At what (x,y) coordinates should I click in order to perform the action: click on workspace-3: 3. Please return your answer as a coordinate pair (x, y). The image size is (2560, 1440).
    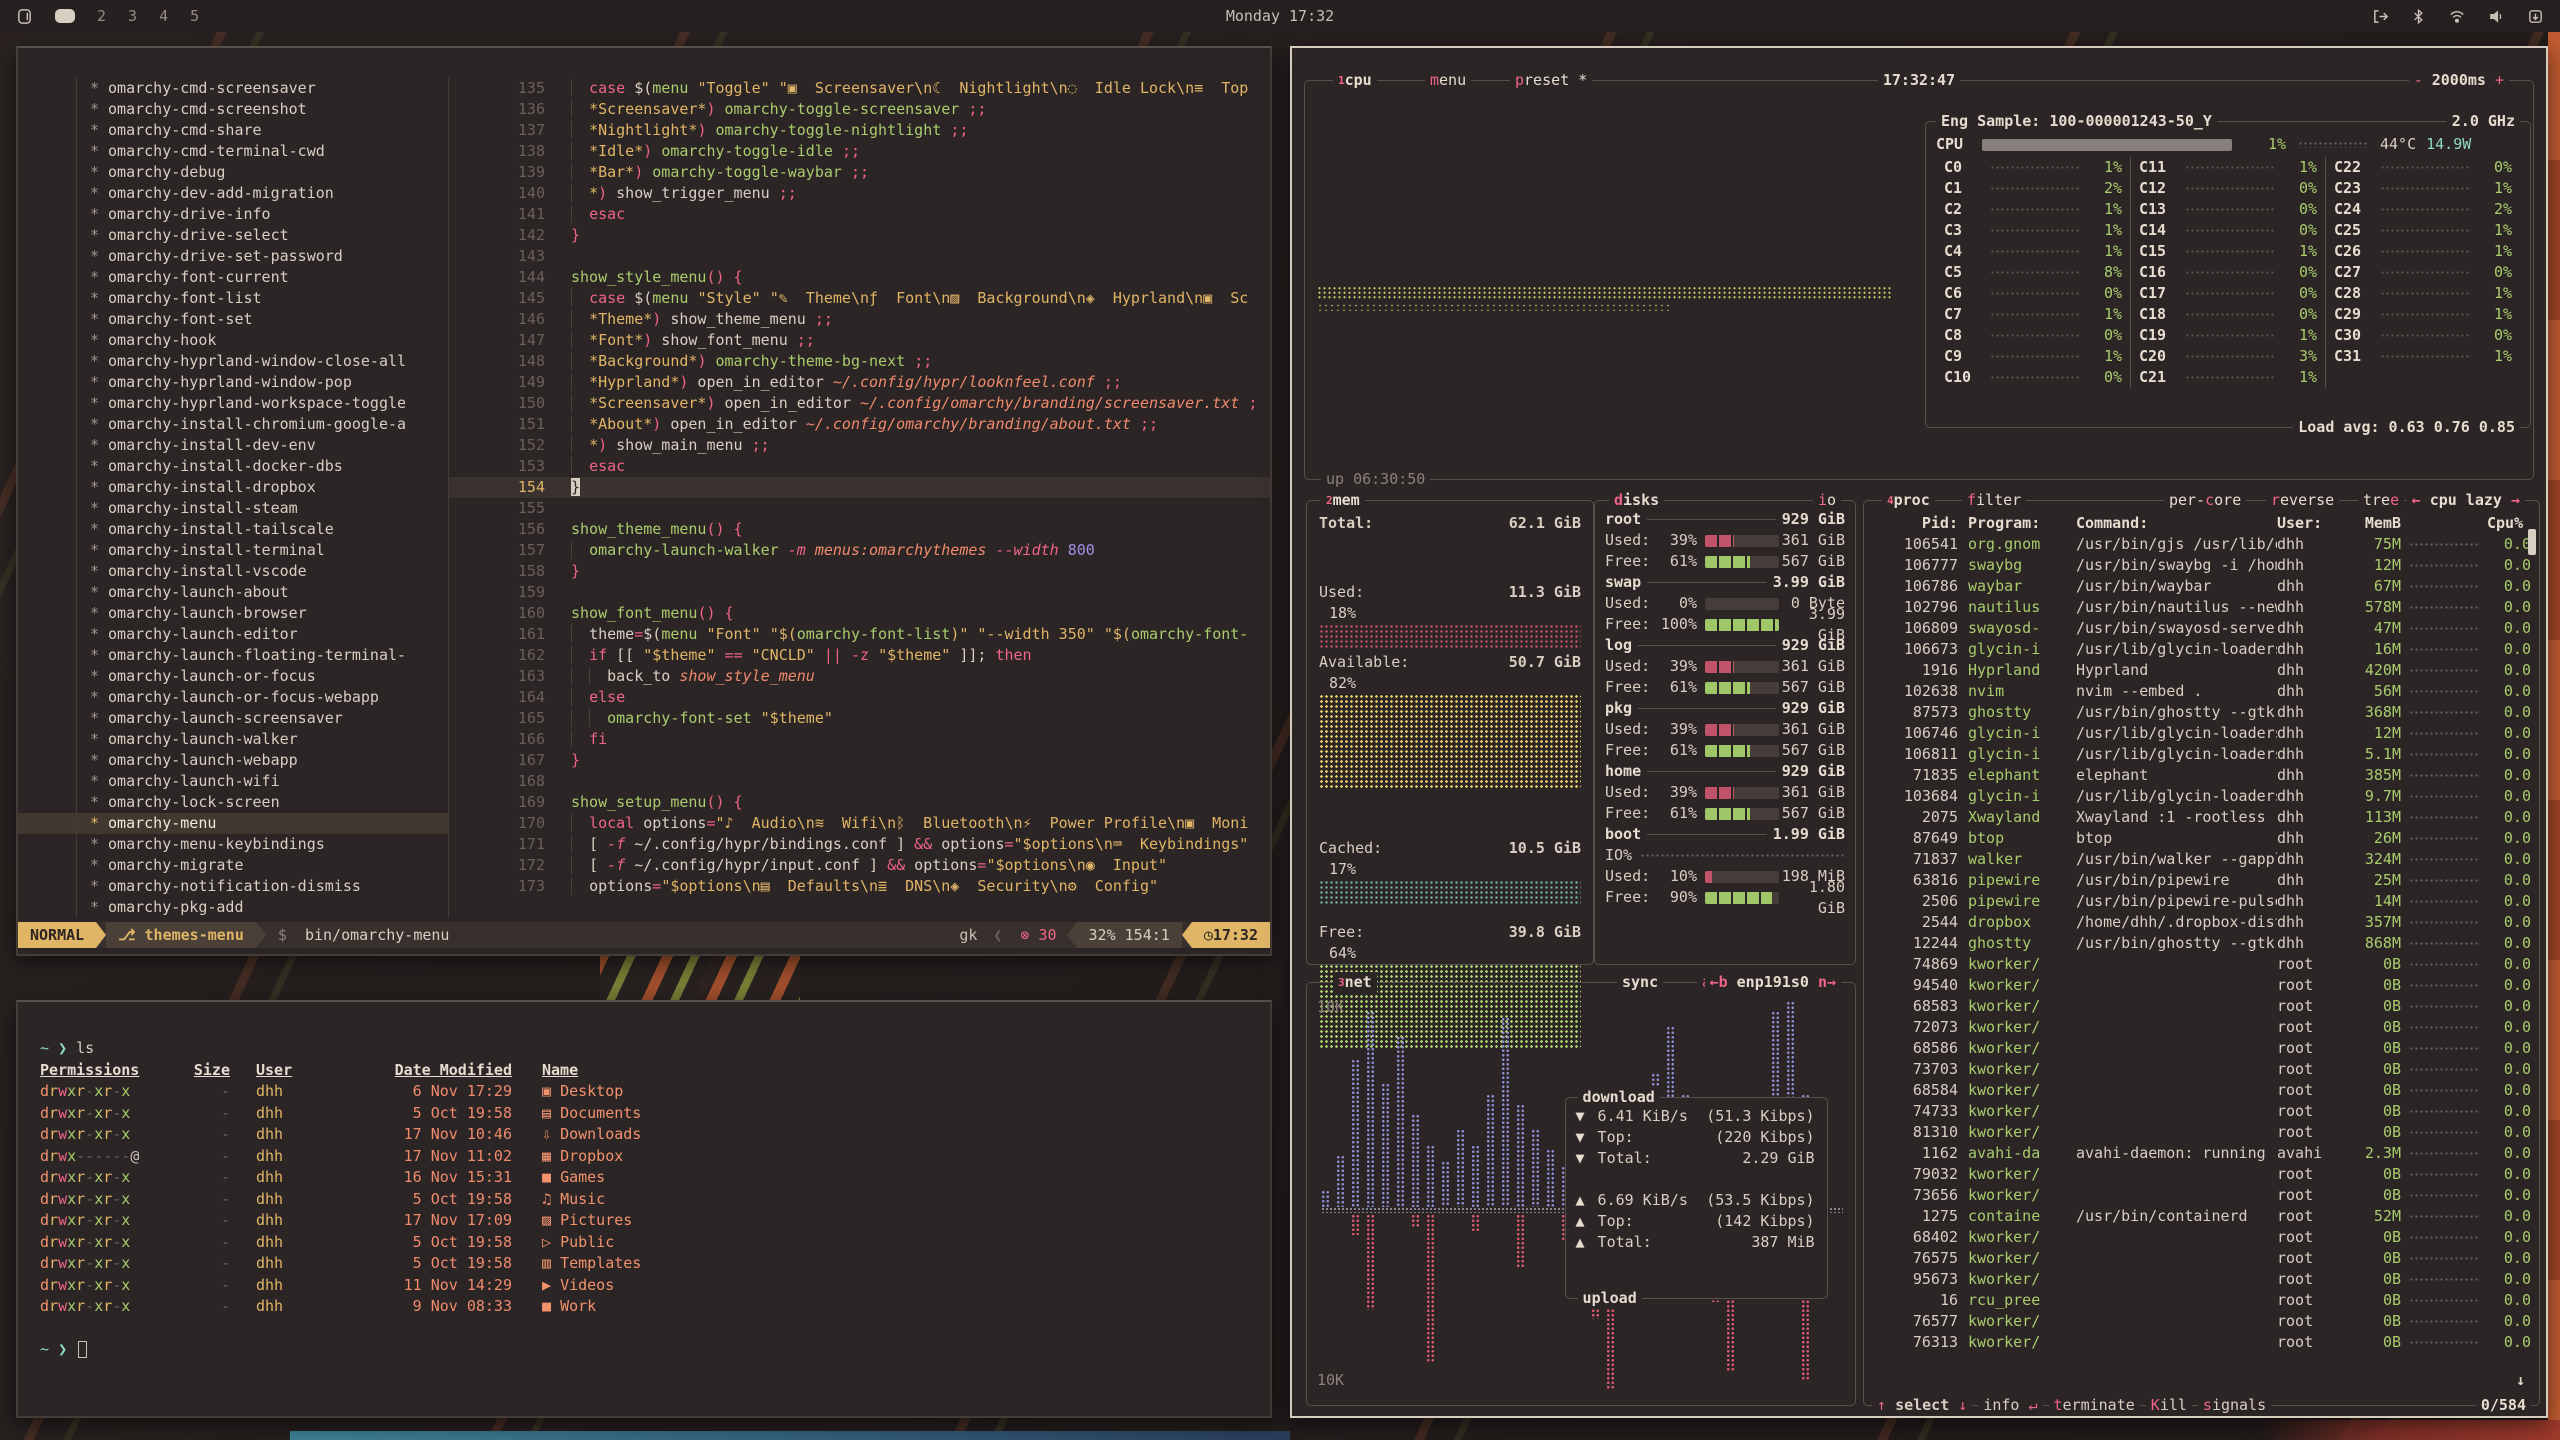
    Looking at the image, I should click on (133, 16).